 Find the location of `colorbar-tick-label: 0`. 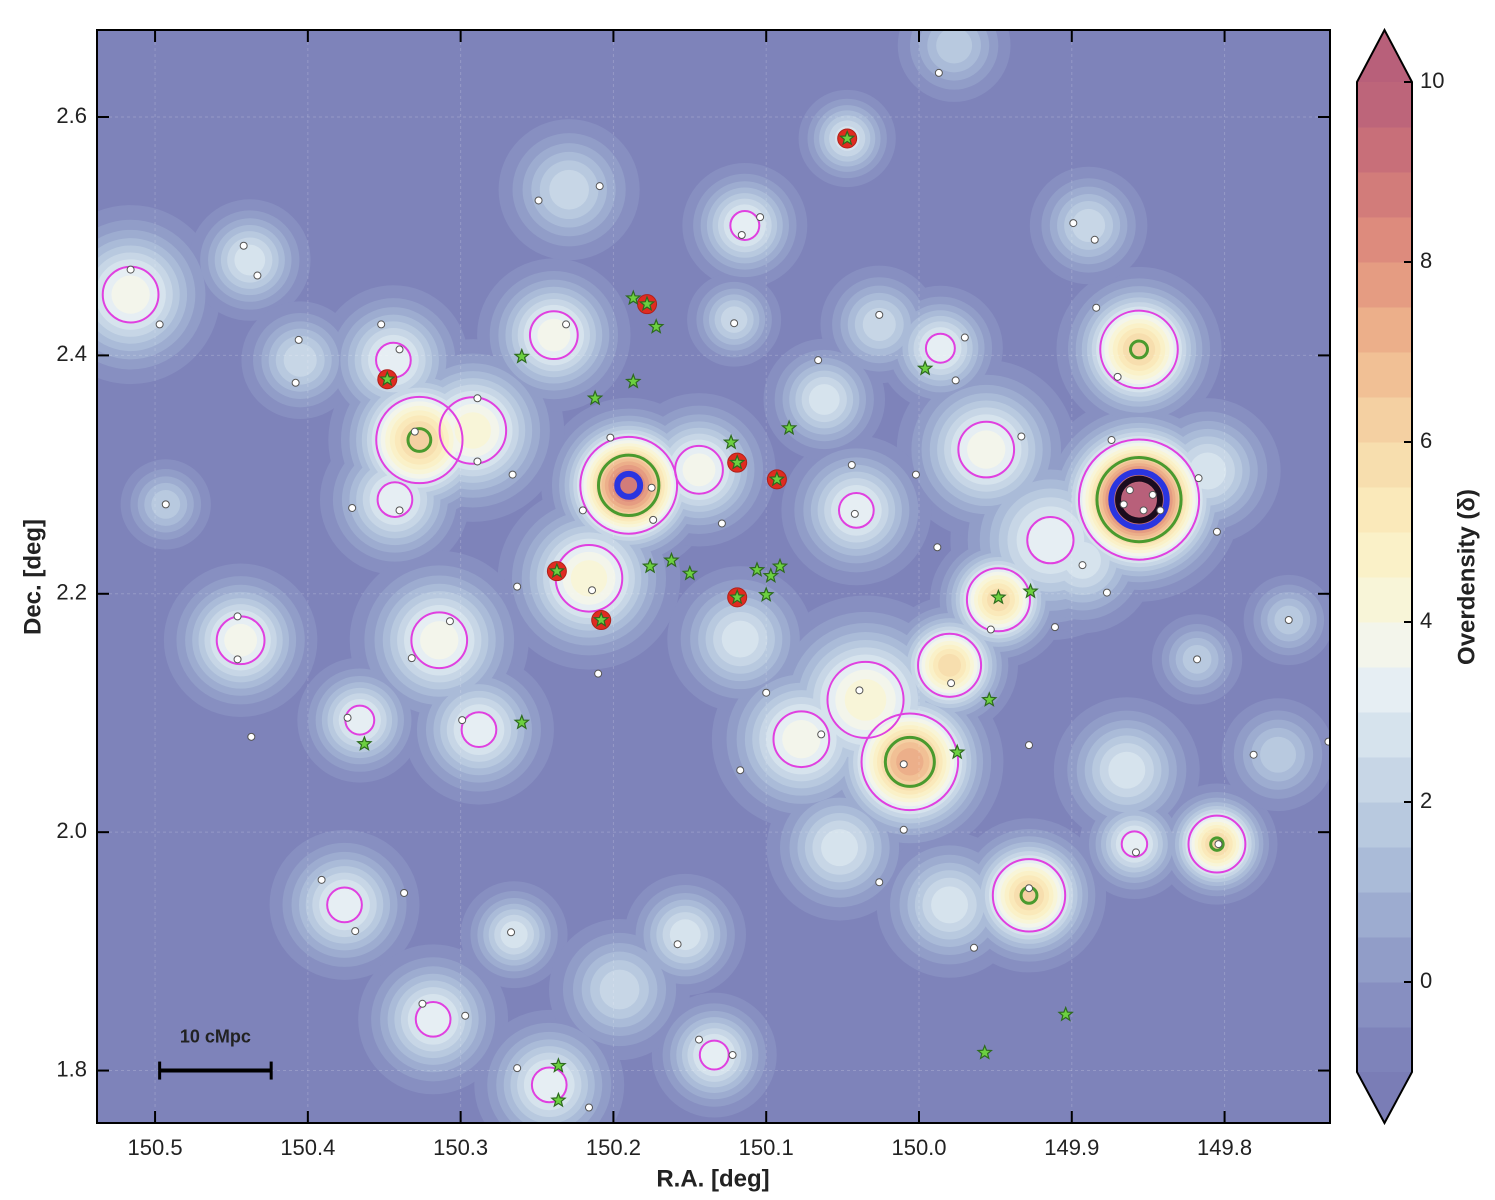

colorbar-tick-label: 0 is located at coordinates (1426, 980).